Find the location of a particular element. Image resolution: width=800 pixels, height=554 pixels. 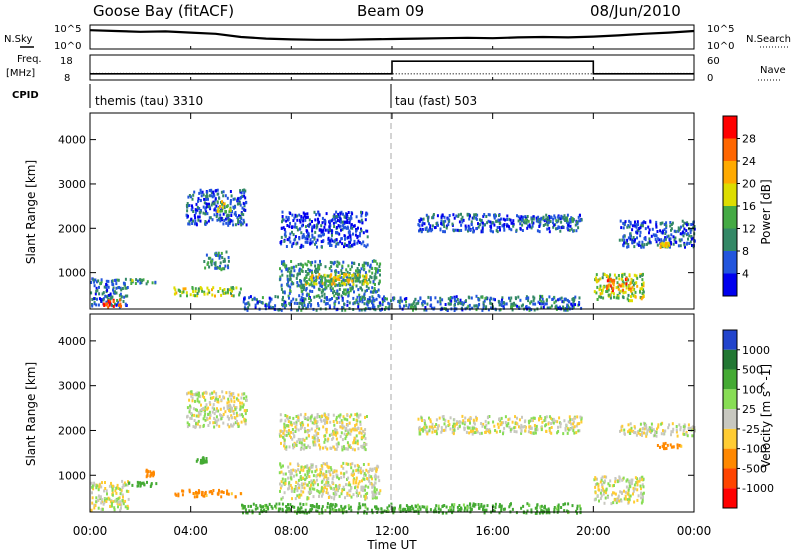

beam-title: Beam 09 is located at coordinates (390, 11).